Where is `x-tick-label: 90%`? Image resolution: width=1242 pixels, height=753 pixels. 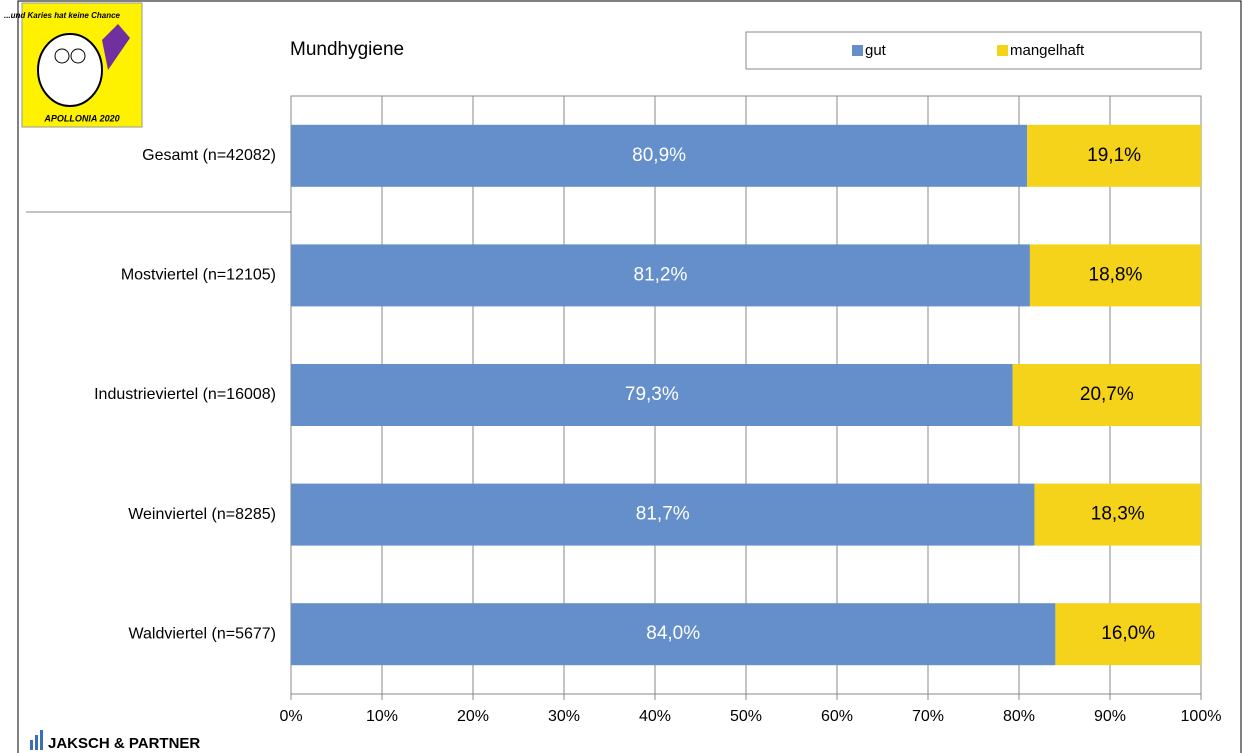 x-tick-label: 90% is located at coordinates (1110, 716).